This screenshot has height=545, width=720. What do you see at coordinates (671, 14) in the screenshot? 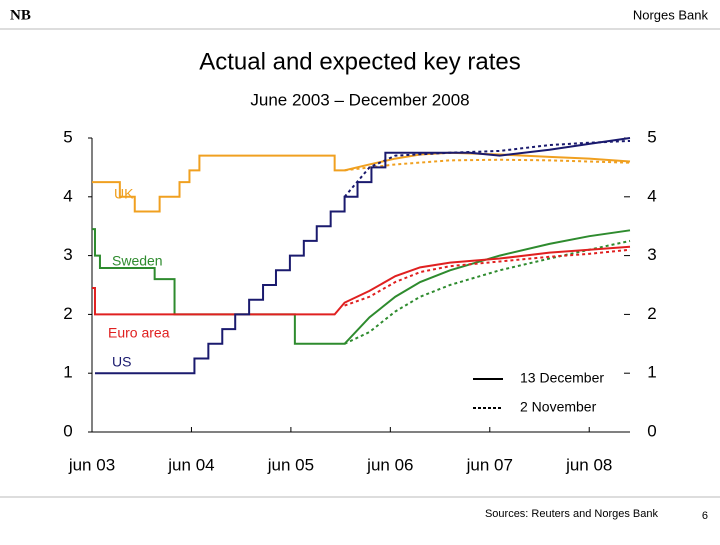
I see `org-name: Norges Bank` at bounding box center [671, 14].